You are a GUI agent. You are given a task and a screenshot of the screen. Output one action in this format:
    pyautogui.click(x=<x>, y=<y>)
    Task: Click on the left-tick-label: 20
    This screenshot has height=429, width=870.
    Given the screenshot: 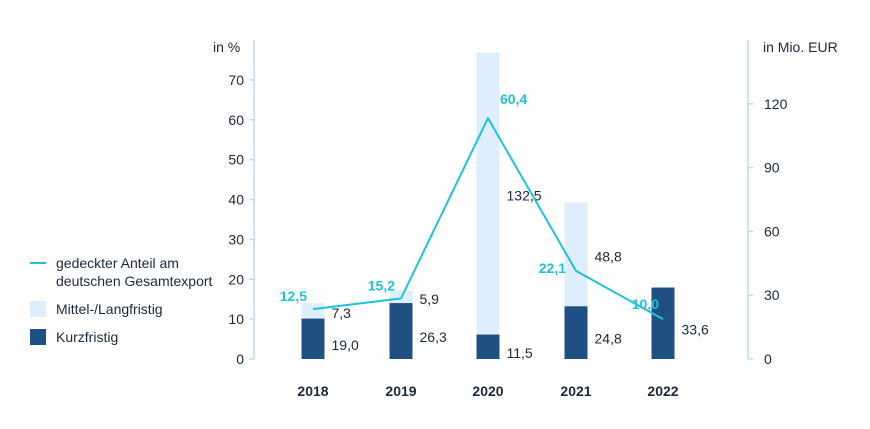 What is the action you would take?
    pyautogui.click(x=236, y=279)
    